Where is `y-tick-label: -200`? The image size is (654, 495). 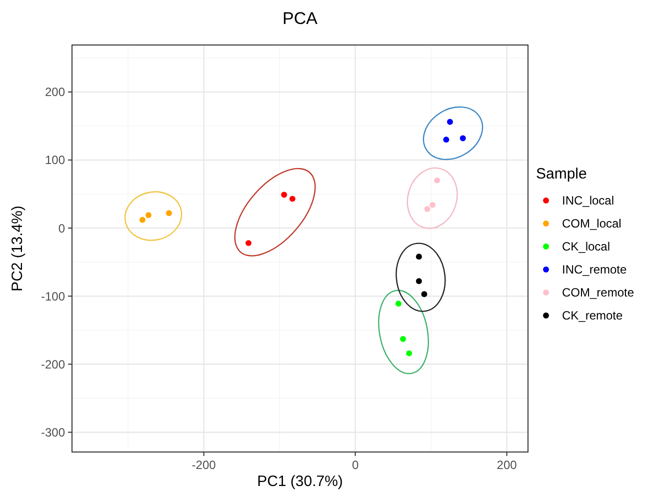
y-tick-label: -200 is located at coordinates (53, 364).